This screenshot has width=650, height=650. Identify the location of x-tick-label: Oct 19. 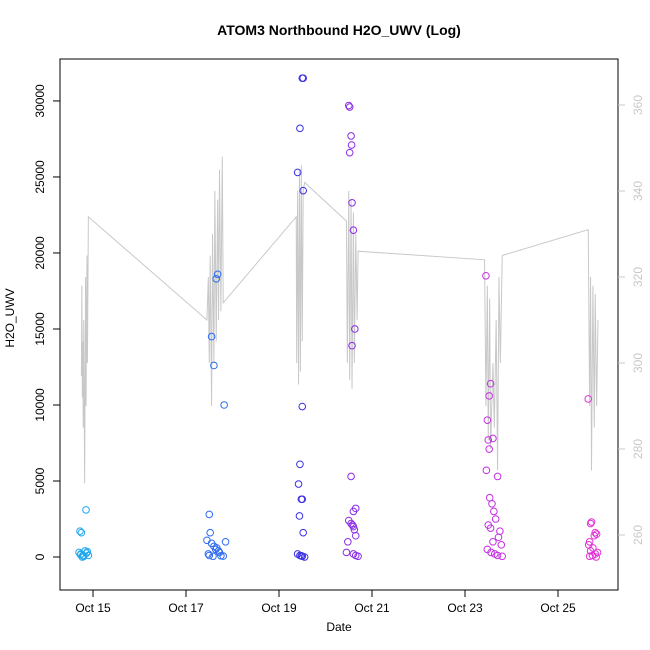
(279, 608).